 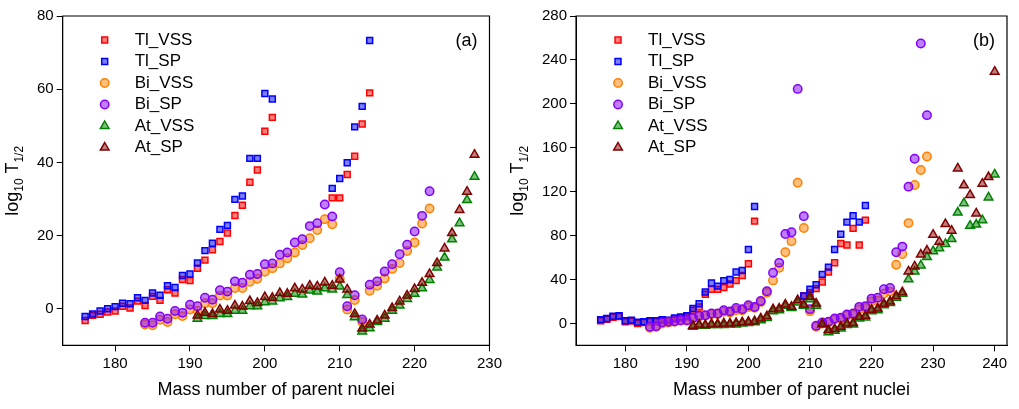 What do you see at coordinates (555, 190) in the screenshot?
I see `y-tick-label: 120` at bounding box center [555, 190].